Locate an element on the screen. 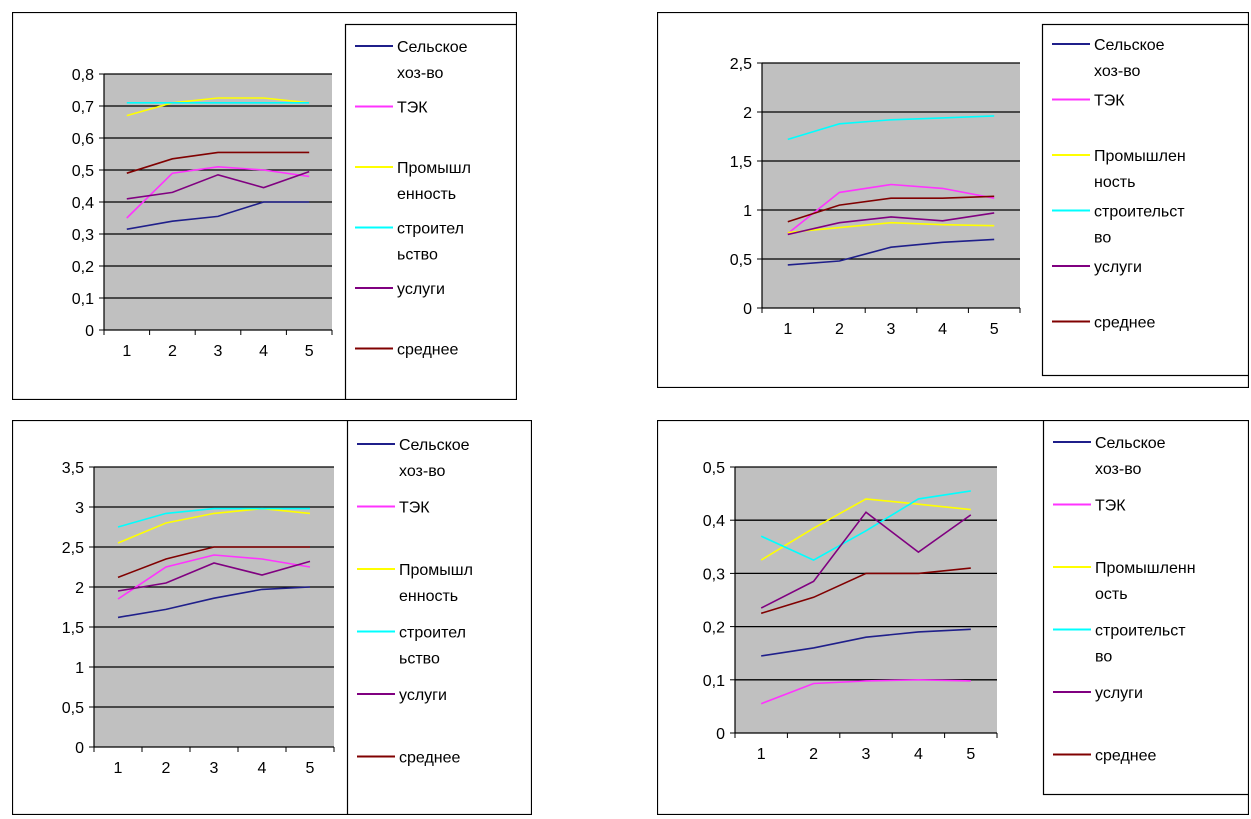 This screenshot has height=819, width=1251. y-tick-label: 3,5 is located at coordinates (73, 468).